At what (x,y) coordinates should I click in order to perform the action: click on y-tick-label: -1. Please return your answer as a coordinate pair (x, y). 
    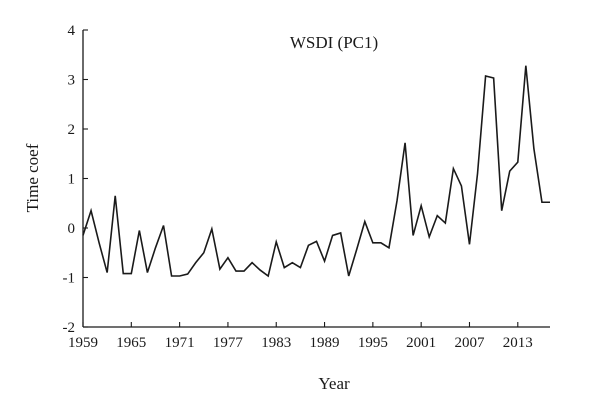
    Looking at the image, I should click on (69, 279).